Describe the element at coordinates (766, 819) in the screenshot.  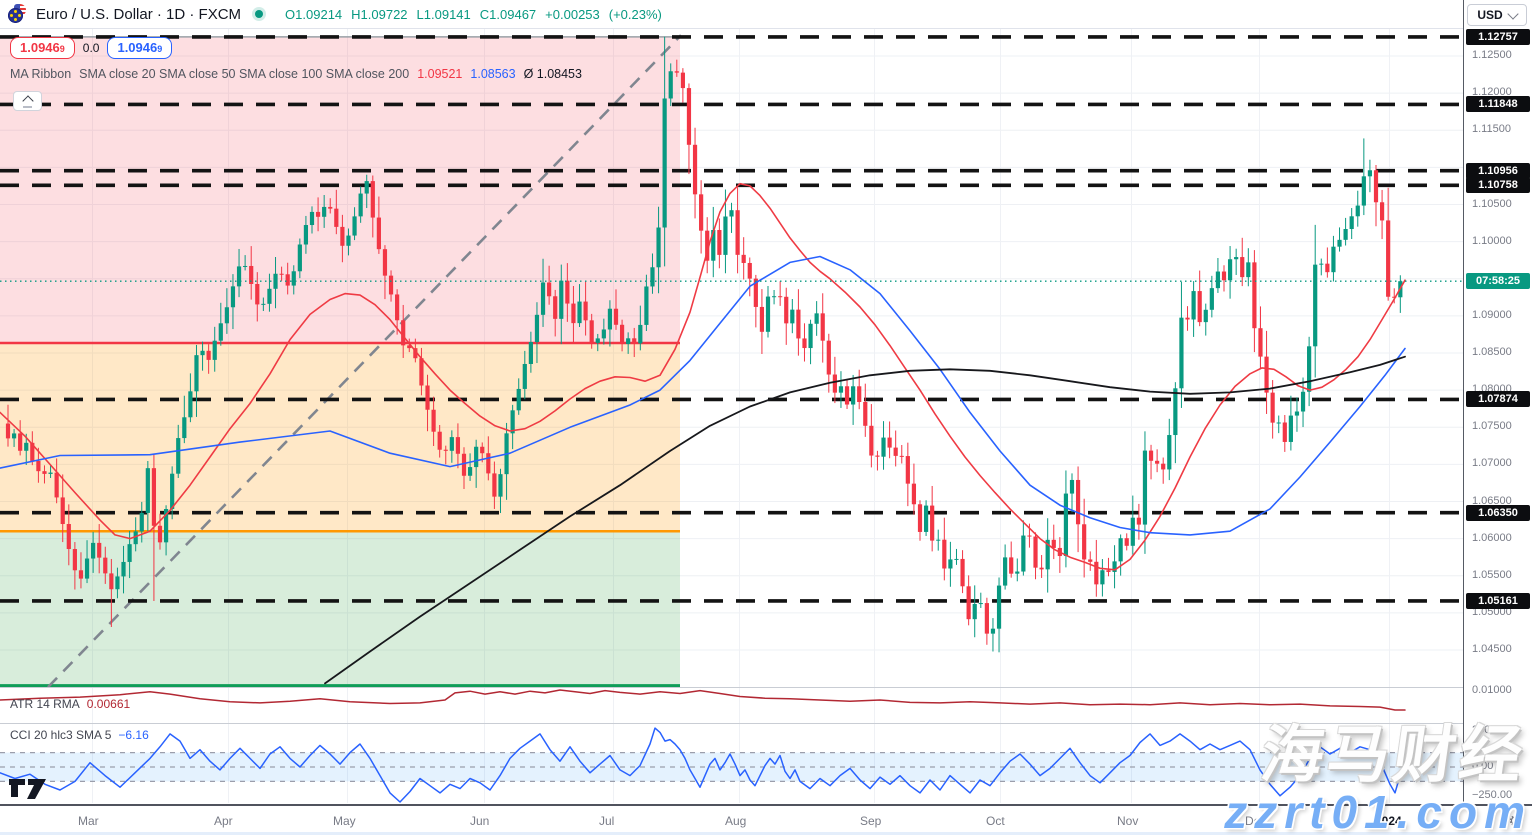
I see `time-axis: Mar Apr May Jun Jul Aug Sep Oct Nov Dec 2024 ⚙` at that location.